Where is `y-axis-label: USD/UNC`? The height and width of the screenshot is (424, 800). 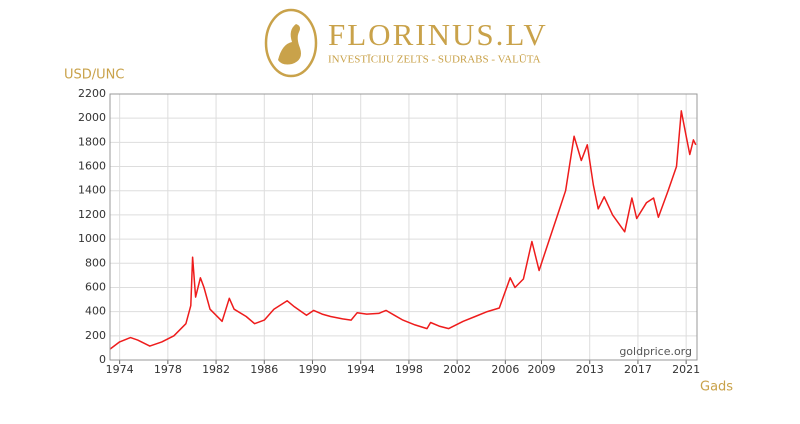
y-axis-label: USD/UNC is located at coordinates (94, 75).